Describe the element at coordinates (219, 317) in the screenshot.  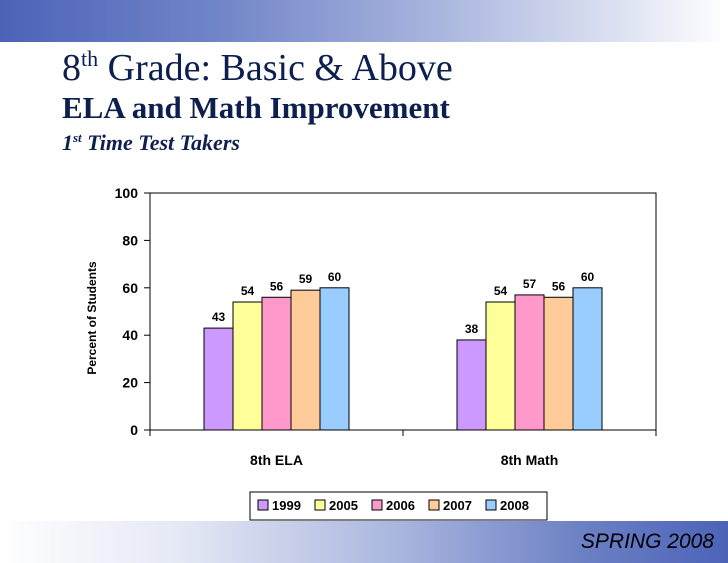
I see `data-label-1999-0: 43` at that location.